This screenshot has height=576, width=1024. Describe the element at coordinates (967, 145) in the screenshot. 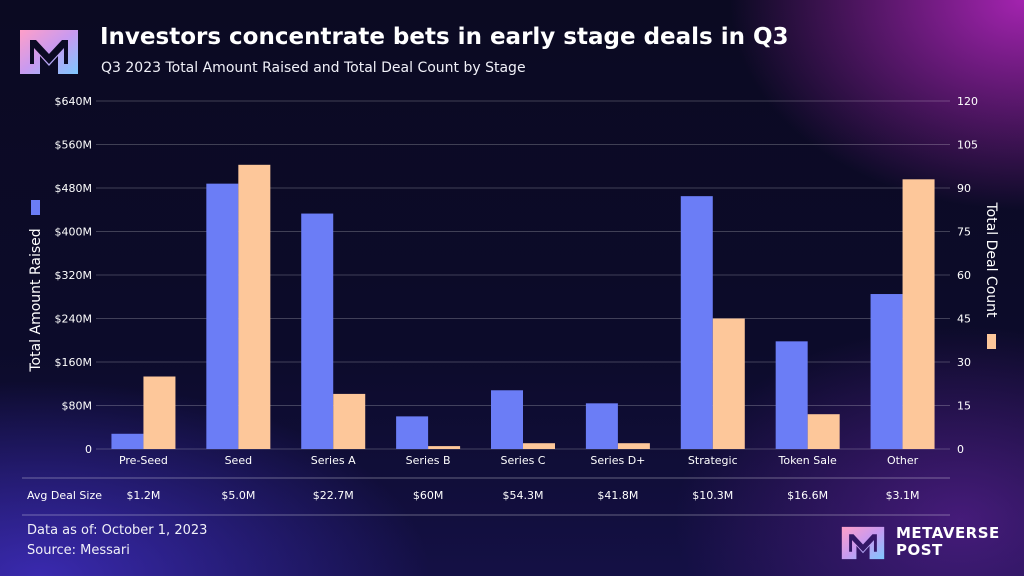

I see `y-right-tick-label: 105` at that location.